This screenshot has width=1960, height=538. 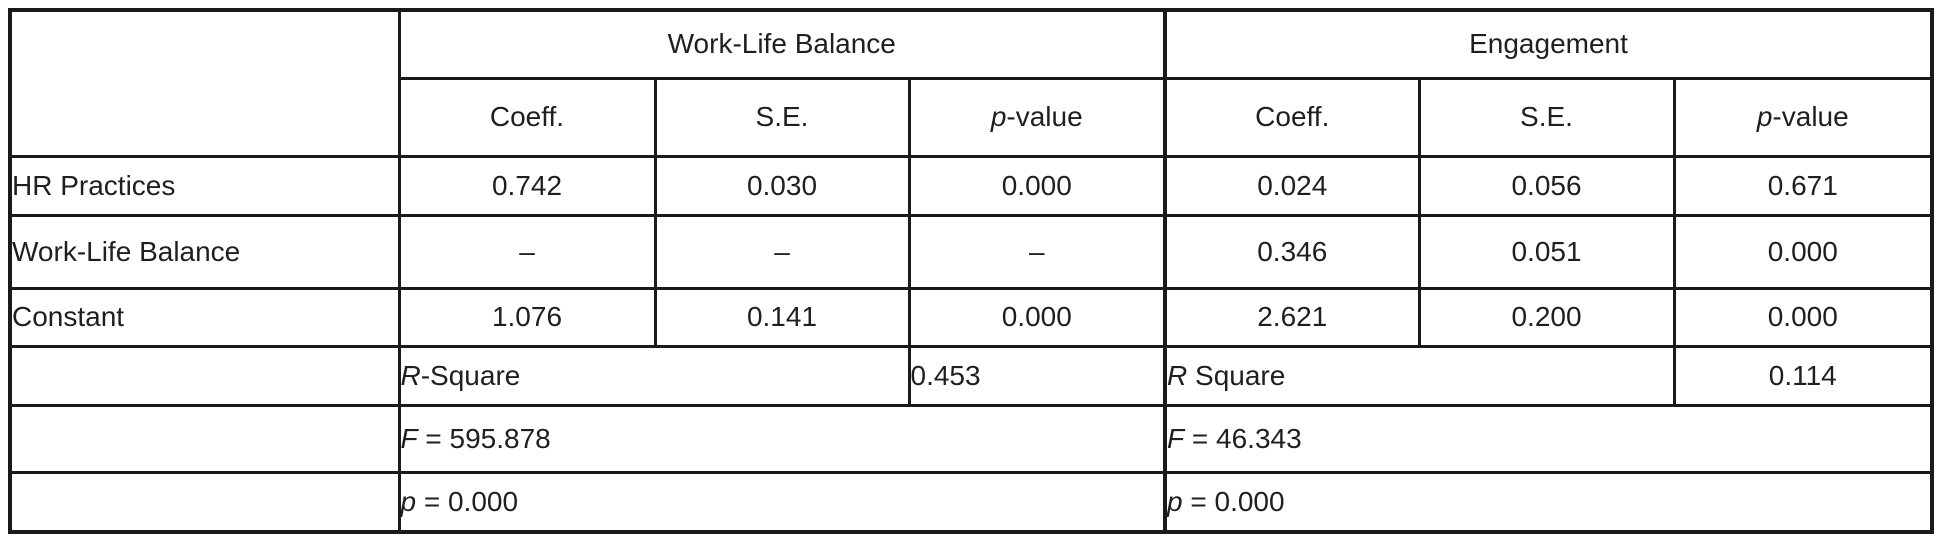 What do you see at coordinates (1546, 317) in the screenshot?
I see `cell-const-eng-se: 0.200` at bounding box center [1546, 317].